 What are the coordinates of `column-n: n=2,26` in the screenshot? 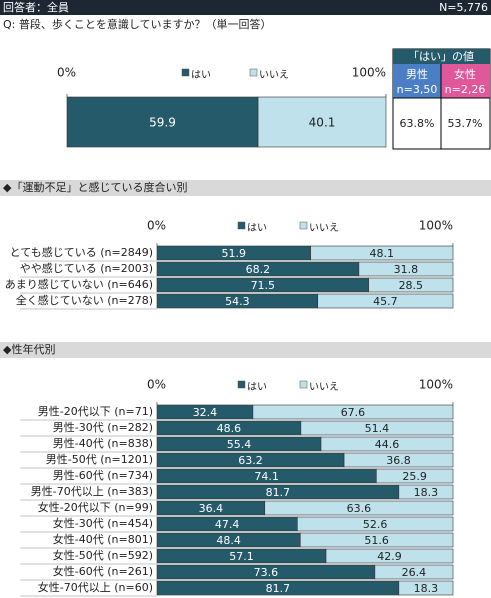 It's located at (465, 89).